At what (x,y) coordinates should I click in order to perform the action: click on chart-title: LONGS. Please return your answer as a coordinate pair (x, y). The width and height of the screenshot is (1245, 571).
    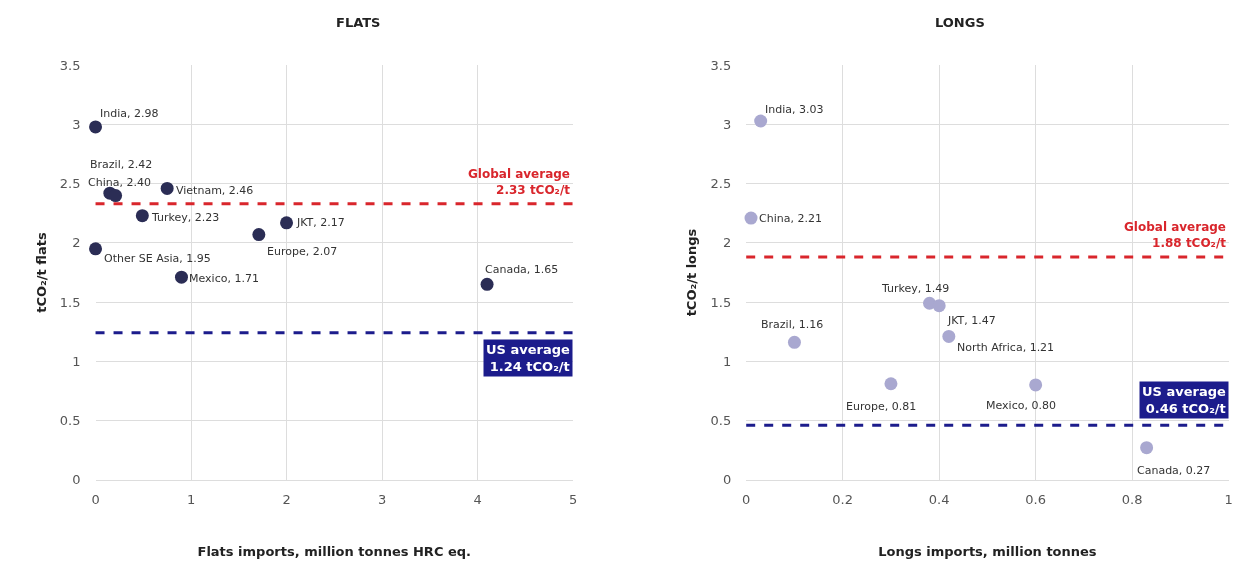
    Looking at the image, I should click on (960, 22).